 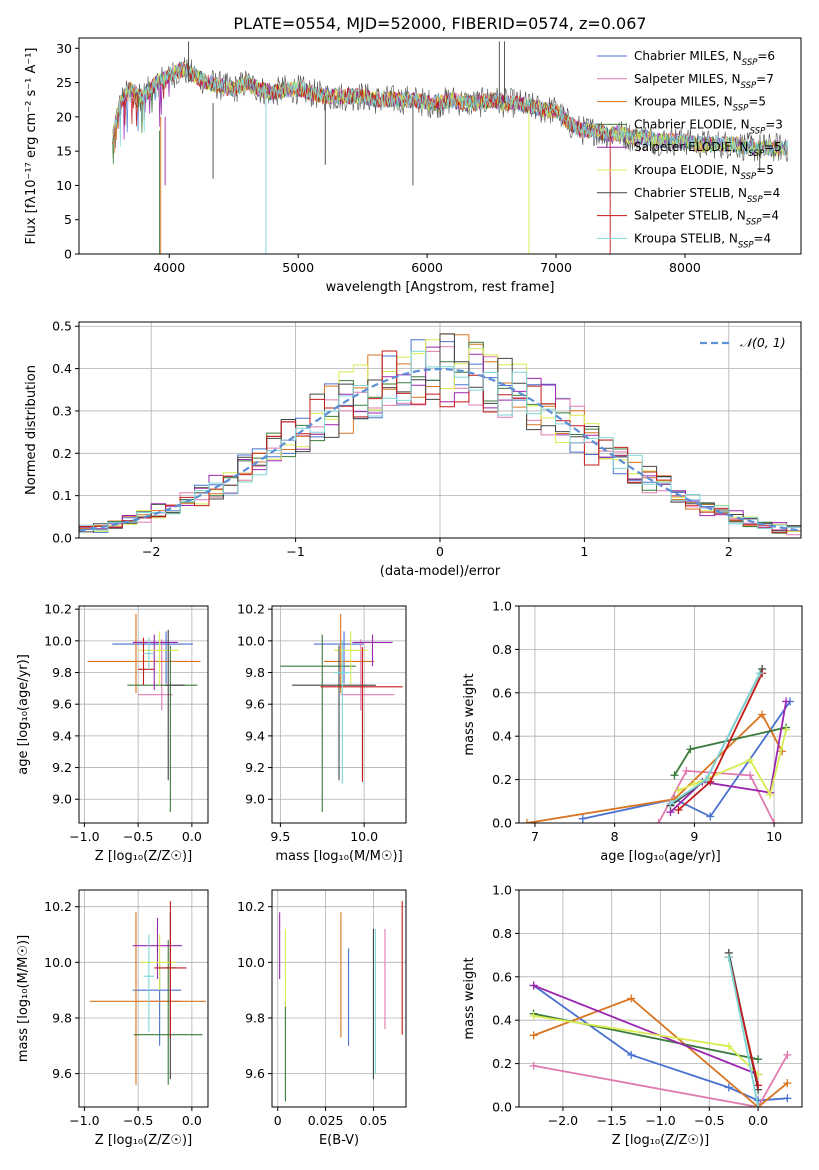 What do you see at coordinates (280, 836) in the screenshot?
I see `age-vs-mass-xtick-label-0: 9.5` at bounding box center [280, 836].